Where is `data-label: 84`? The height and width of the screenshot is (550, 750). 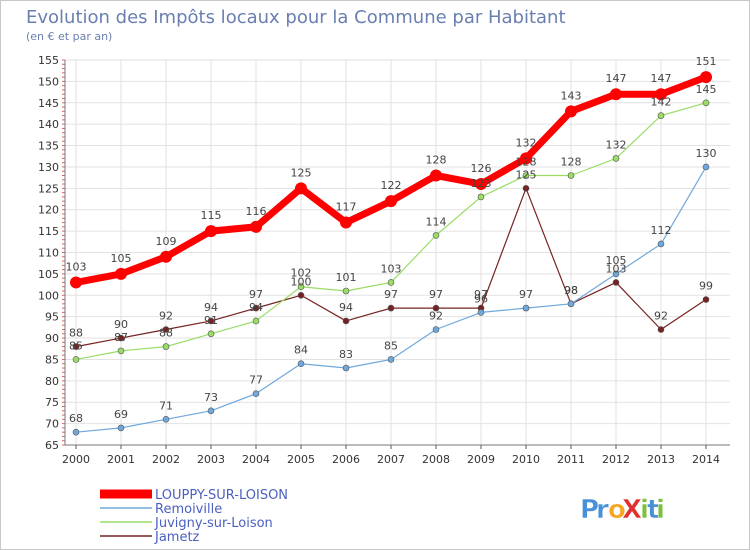 data-label: 84 is located at coordinates (301, 350).